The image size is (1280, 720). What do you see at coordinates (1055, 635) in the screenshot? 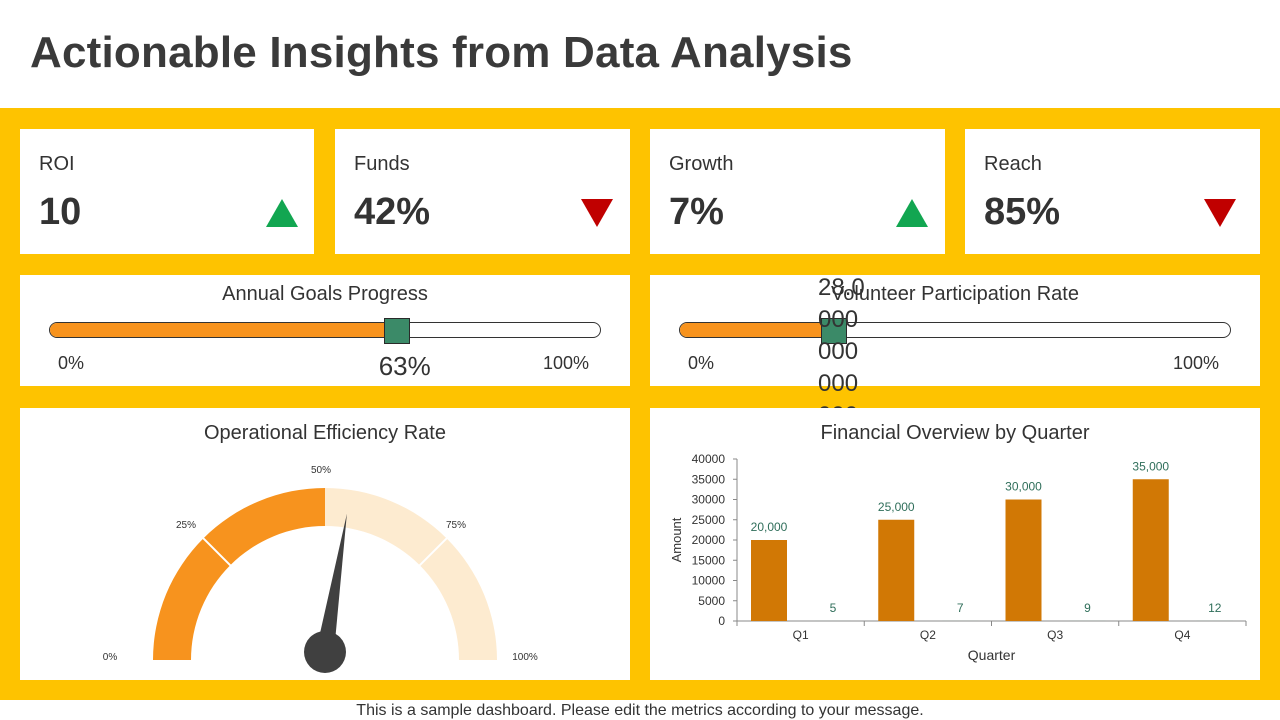
I see `x-tick-label: Q3` at bounding box center [1055, 635].